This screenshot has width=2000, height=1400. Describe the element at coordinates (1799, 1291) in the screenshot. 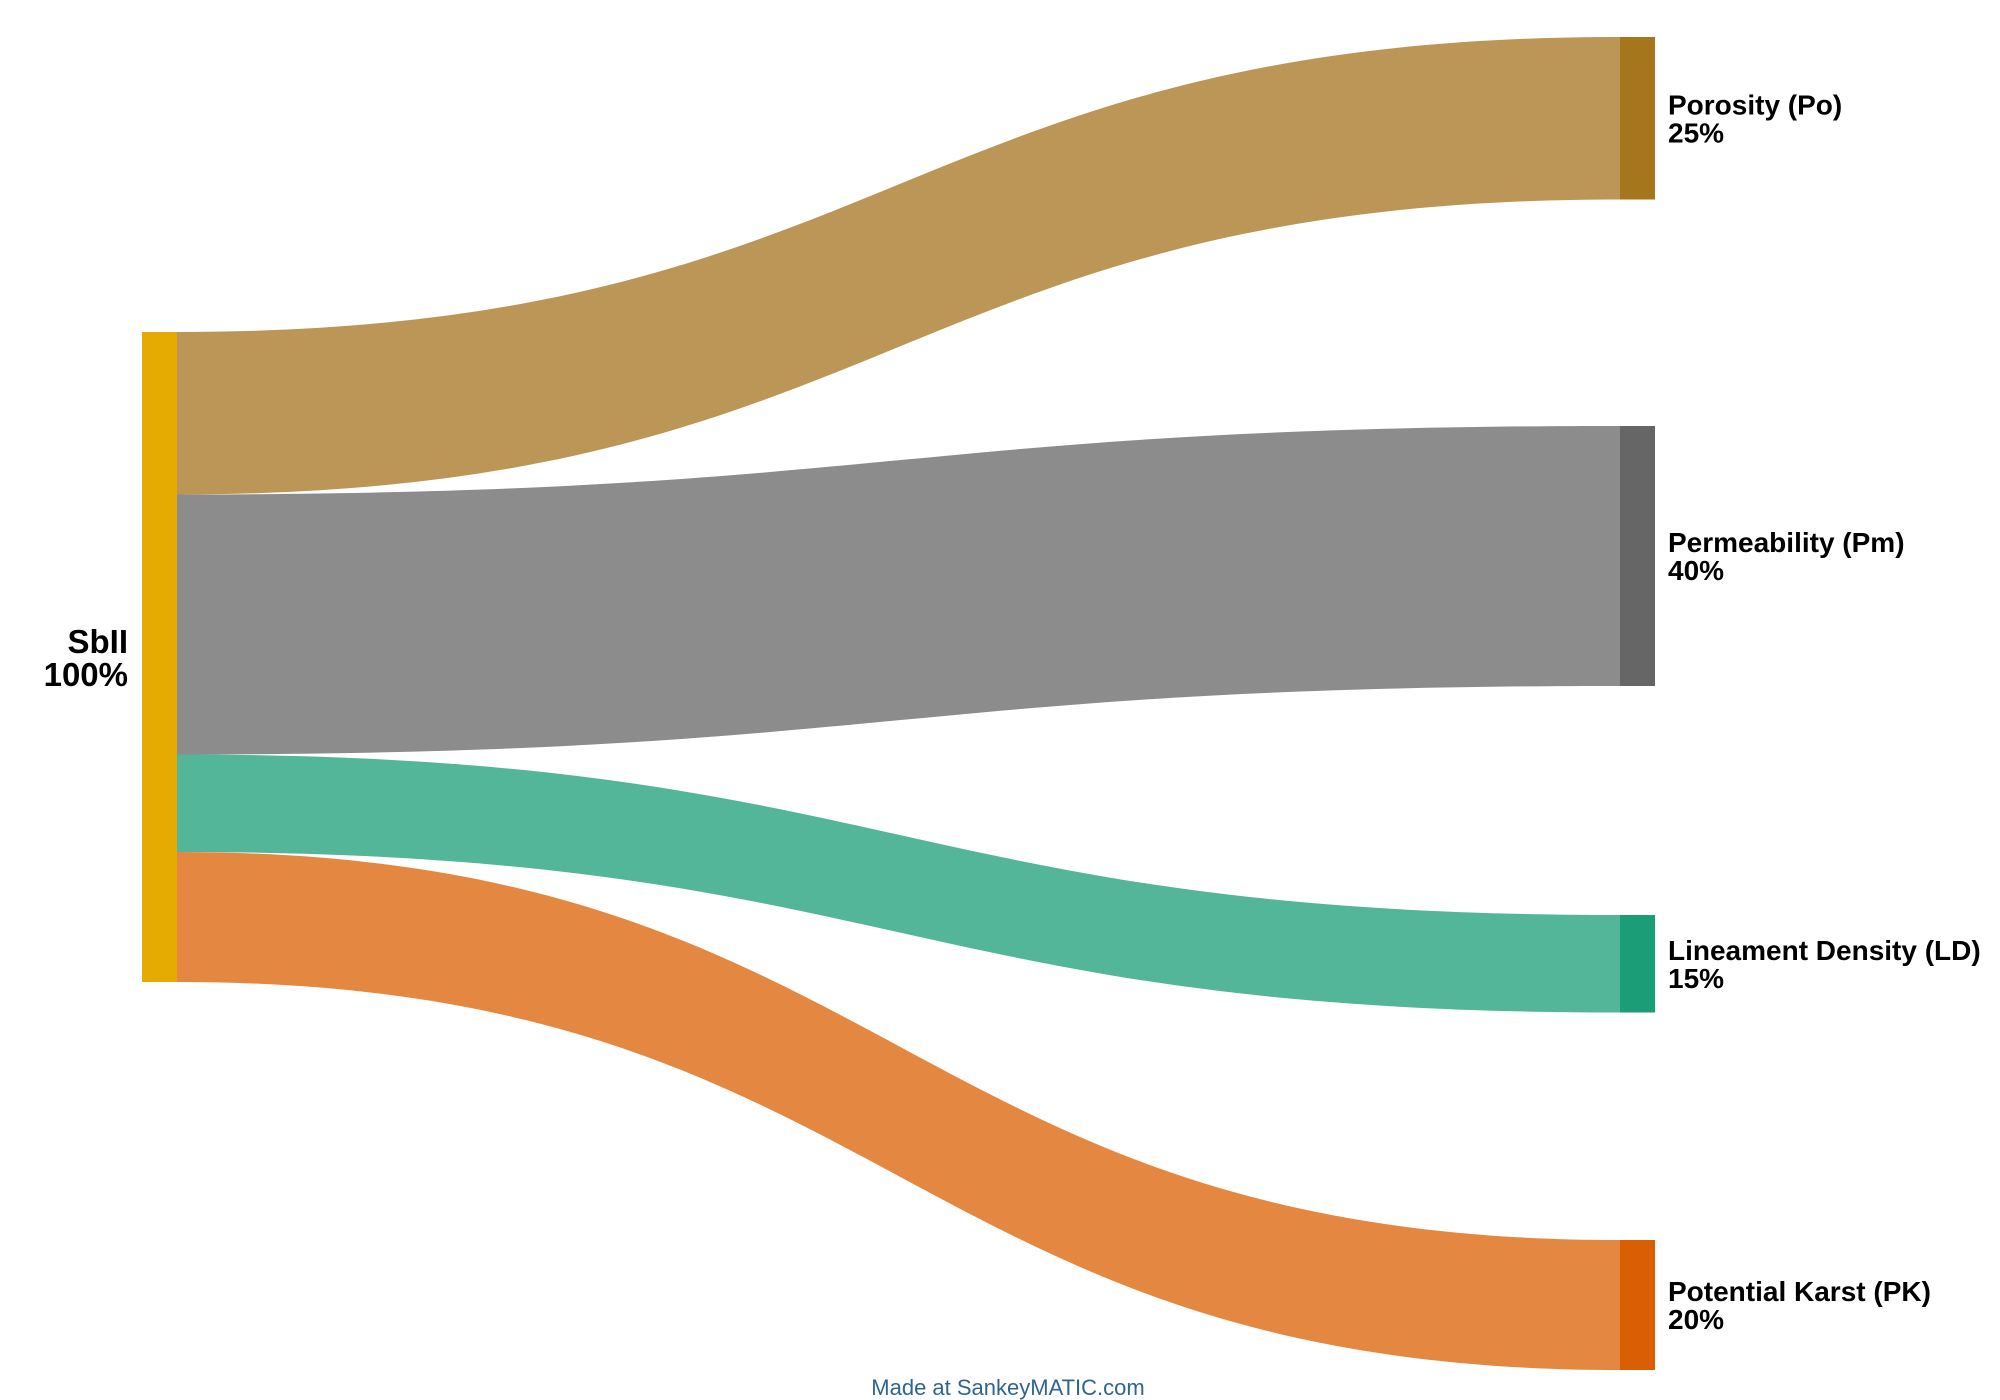

I see `target-node-name-3: Potential Karst (PK)` at that location.